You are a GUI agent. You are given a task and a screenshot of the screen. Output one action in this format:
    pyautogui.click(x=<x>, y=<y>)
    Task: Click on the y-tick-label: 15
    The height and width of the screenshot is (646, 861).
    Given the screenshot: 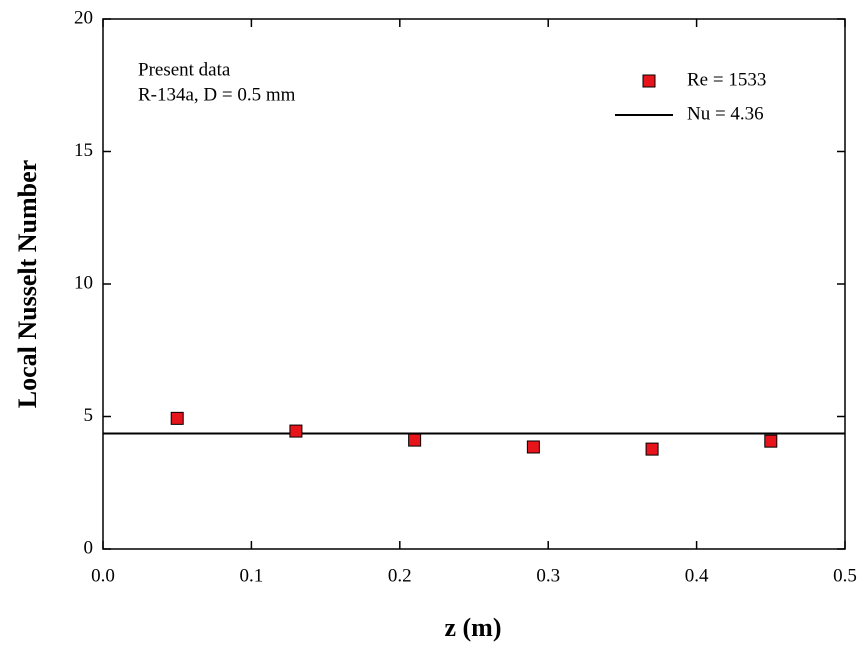 What is the action you would take?
    pyautogui.click(x=83, y=150)
    